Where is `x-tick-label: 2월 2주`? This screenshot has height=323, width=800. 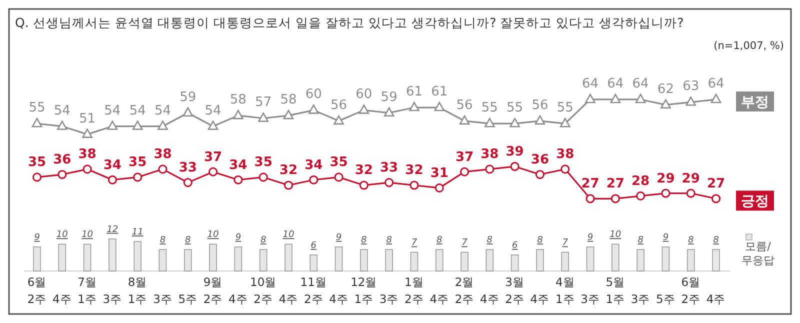
x-tick-label: 2월 2주 is located at coordinates (464, 290).